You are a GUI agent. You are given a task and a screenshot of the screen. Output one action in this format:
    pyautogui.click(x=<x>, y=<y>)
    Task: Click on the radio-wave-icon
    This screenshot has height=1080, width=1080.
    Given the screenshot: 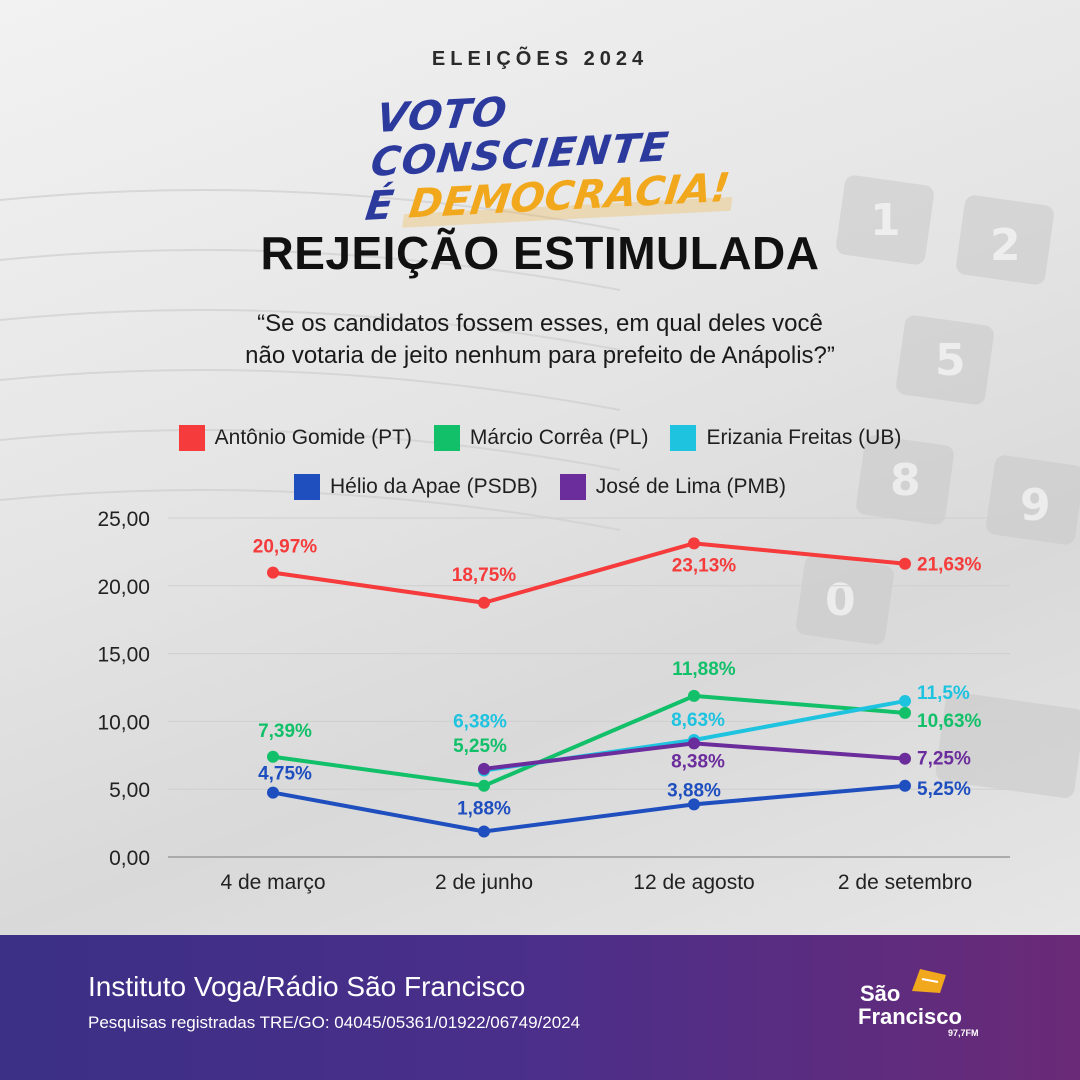 What is the action you would take?
    pyautogui.click(x=929, y=981)
    